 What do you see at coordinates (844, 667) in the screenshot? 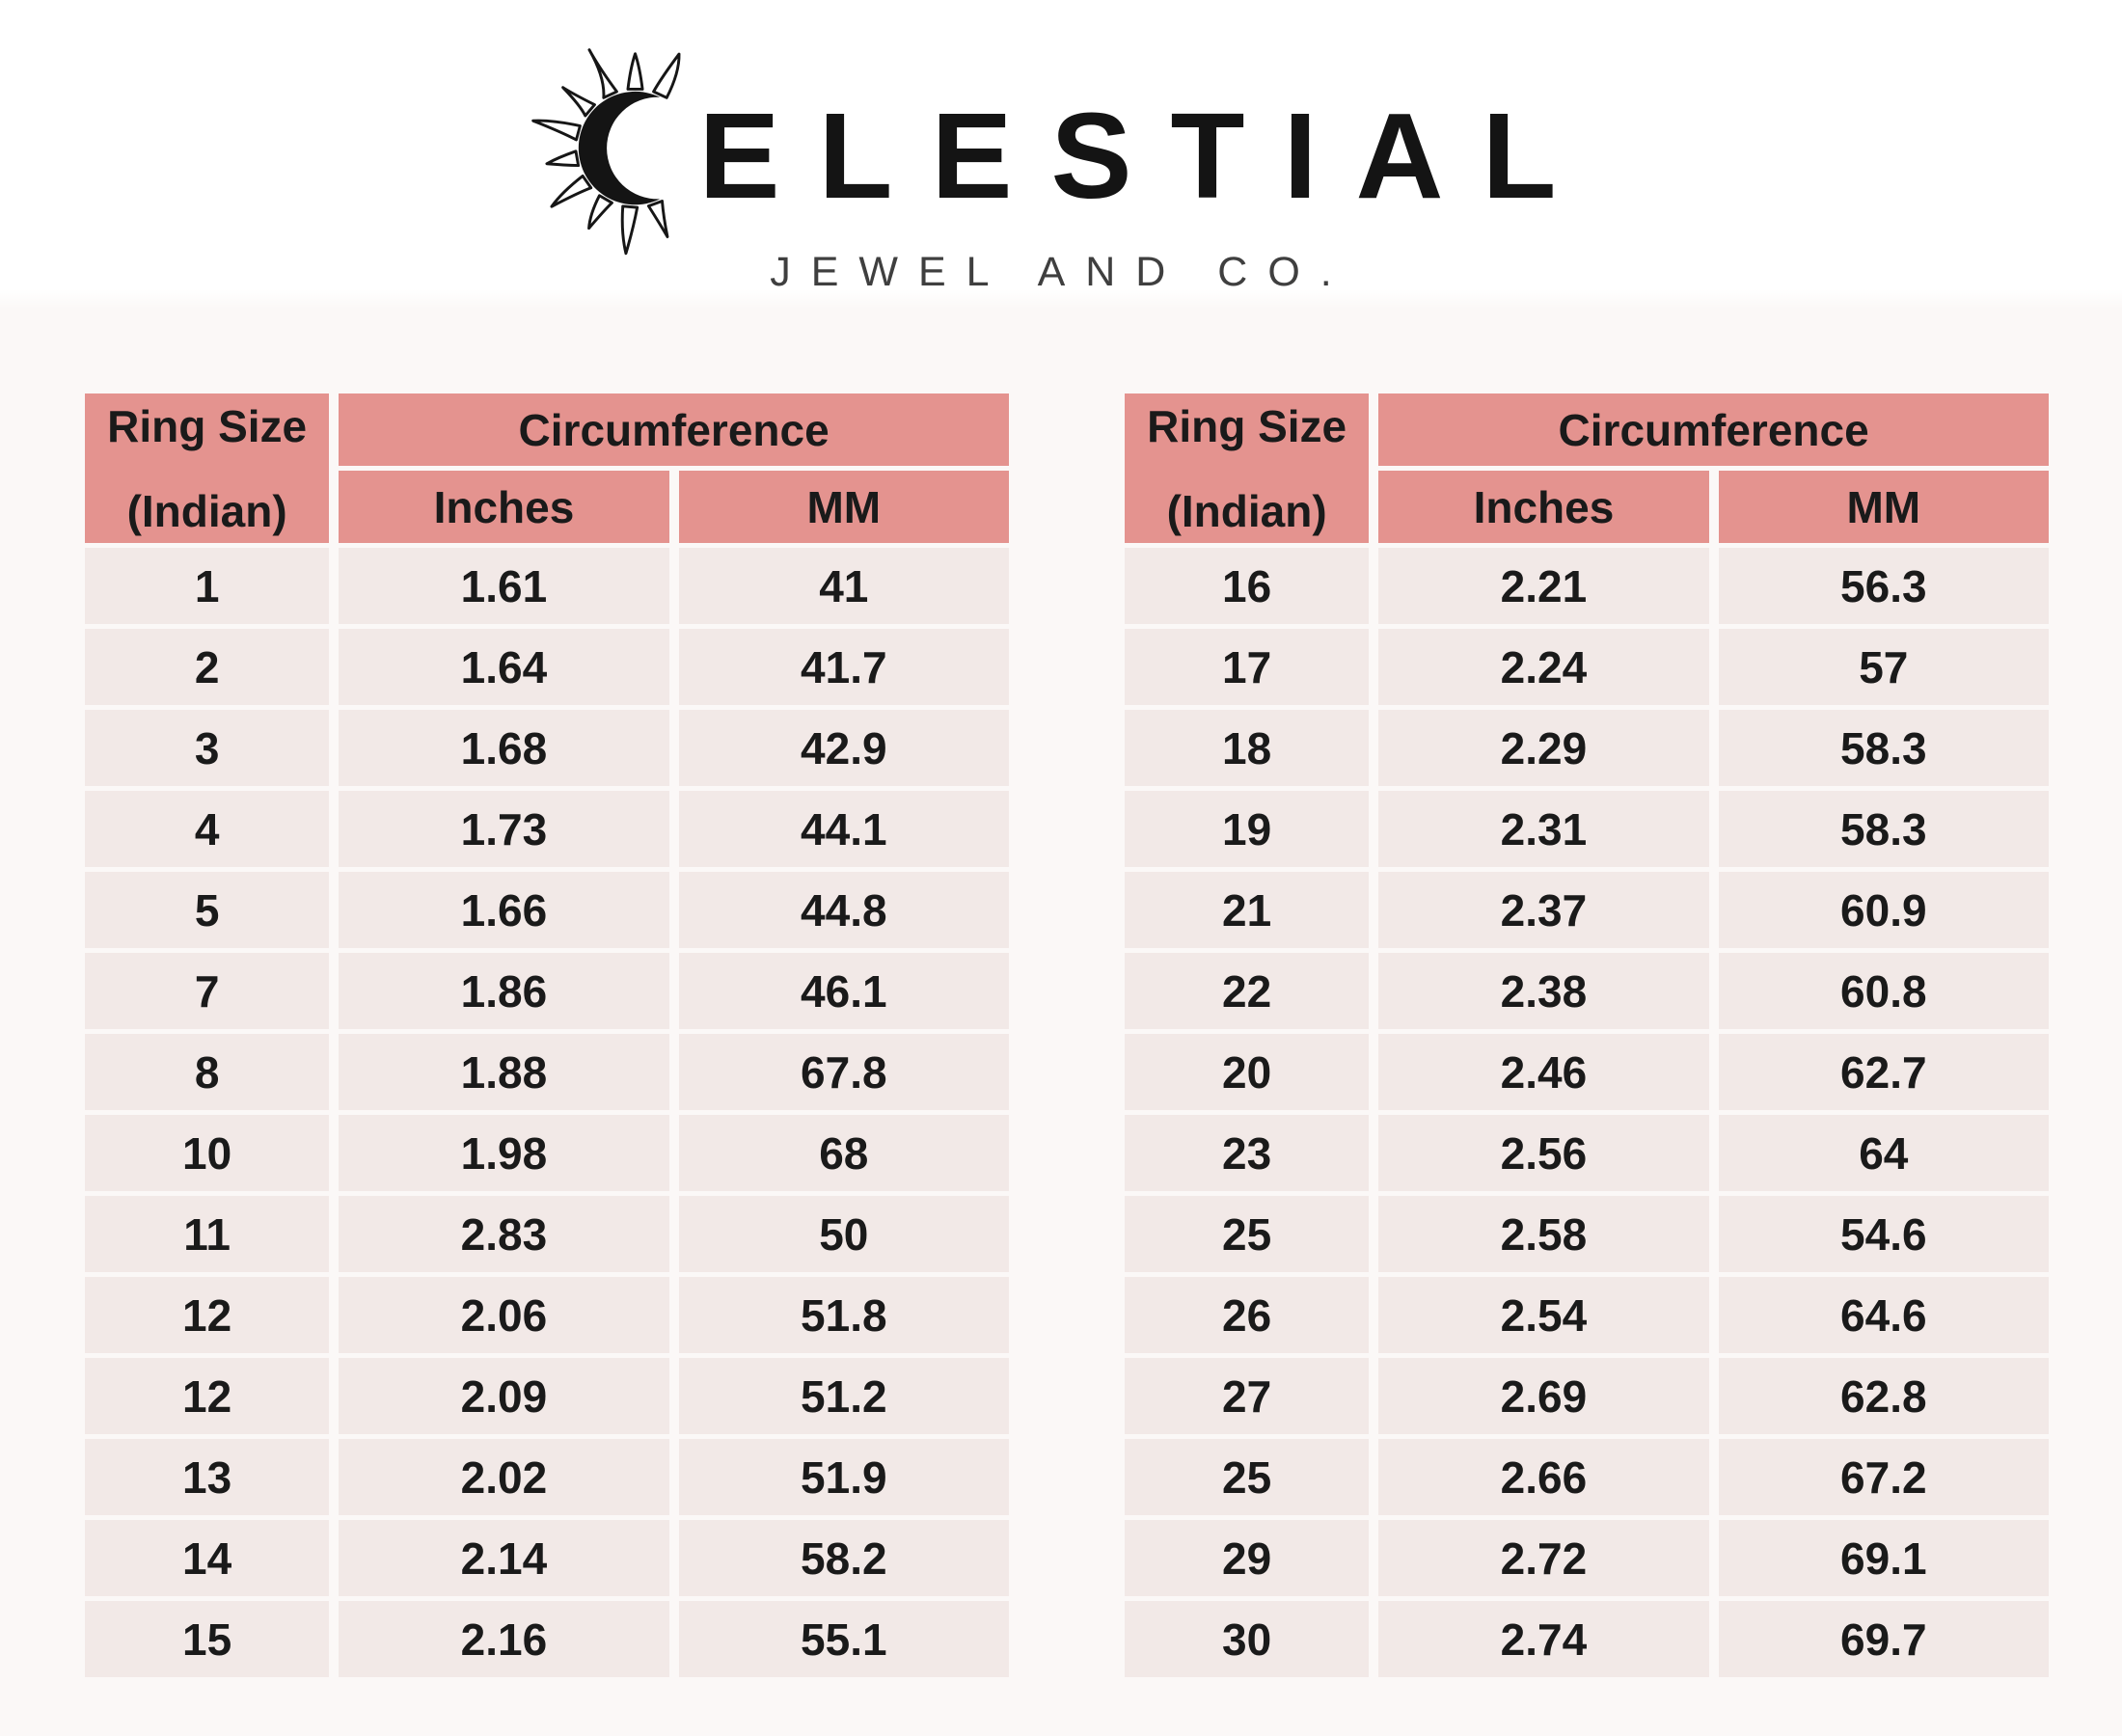
I see `table-cell: 41.7` at bounding box center [844, 667].